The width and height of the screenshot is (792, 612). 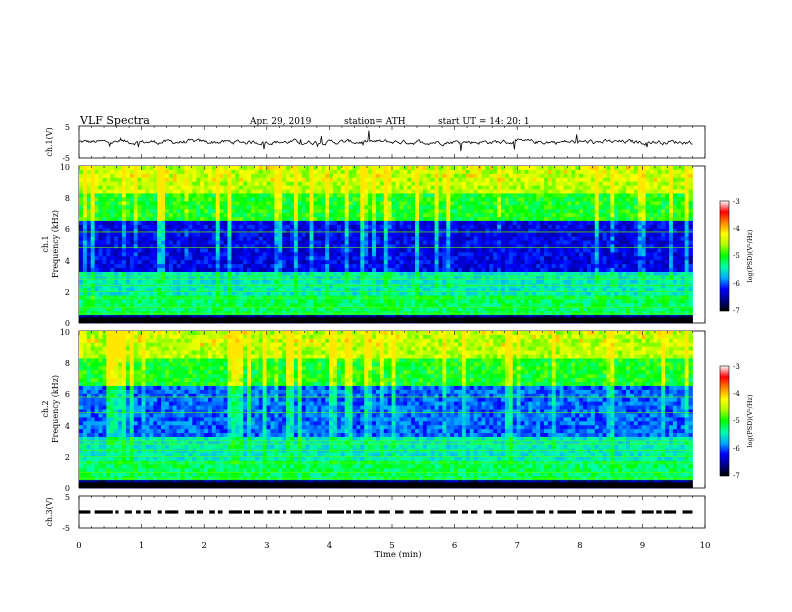 What do you see at coordinates (484, 122) in the screenshot?
I see `start-time-label: start UT = 14: 20: 1` at bounding box center [484, 122].